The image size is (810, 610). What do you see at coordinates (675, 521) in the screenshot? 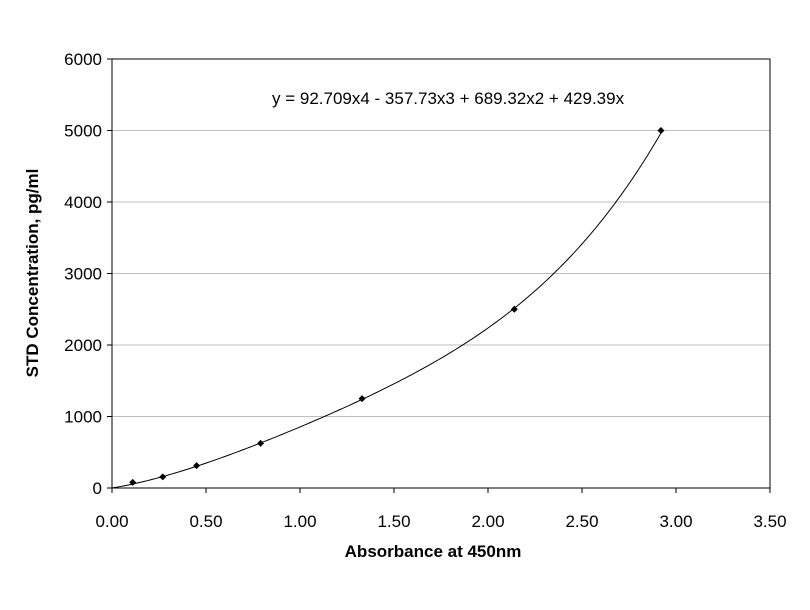
I see `x-tick-label: 3.00` at bounding box center [675, 521].